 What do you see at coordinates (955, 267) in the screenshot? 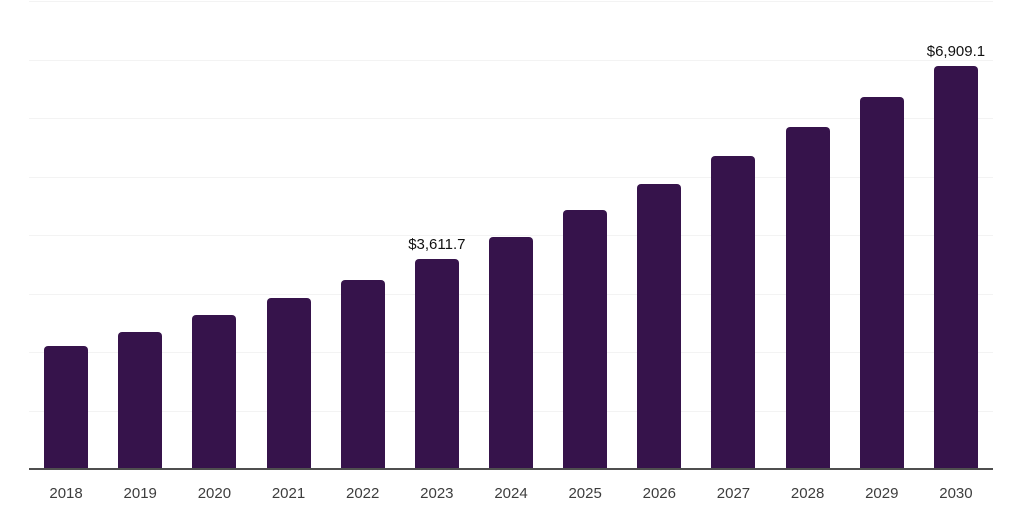
I see `bar-2030` at bounding box center [955, 267].